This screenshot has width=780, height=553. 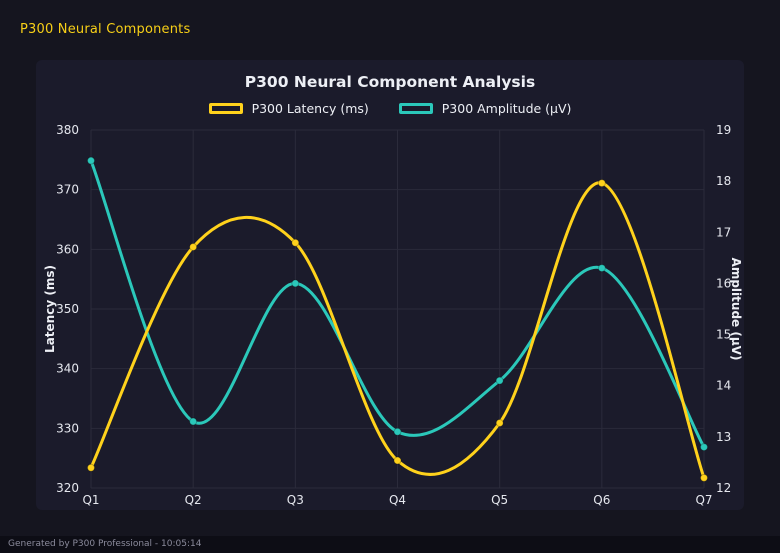 I want to click on svg-text: Q3, so click(x=295, y=500).